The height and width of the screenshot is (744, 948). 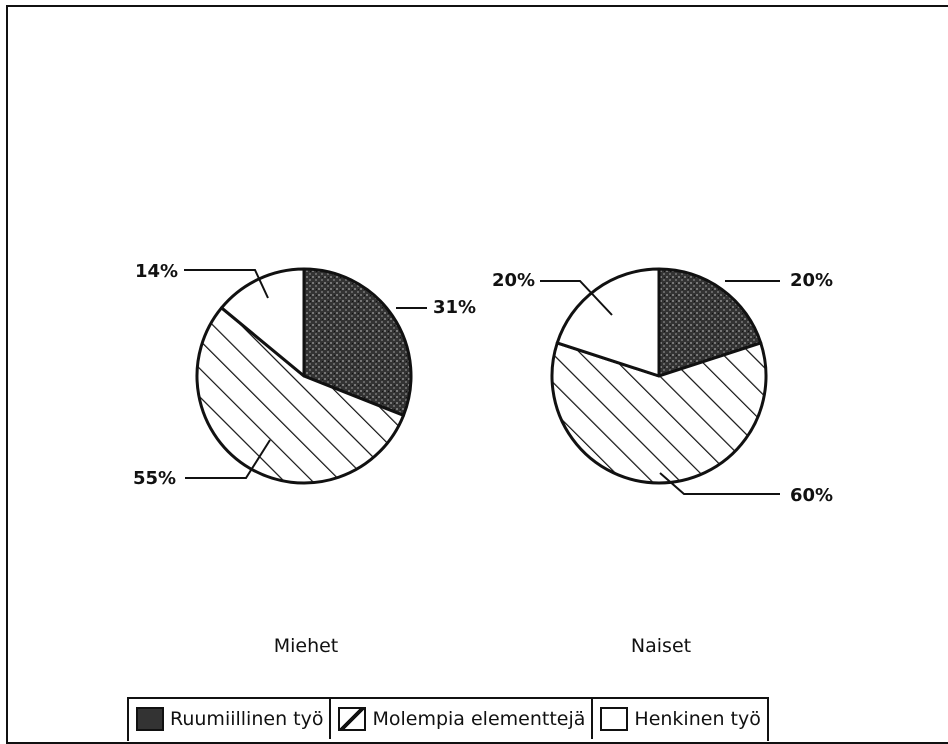 What do you see at coordinates (811, 495) in the screenshot?
I see `slice-value-label: 60%` at bounding box center [811, 495].